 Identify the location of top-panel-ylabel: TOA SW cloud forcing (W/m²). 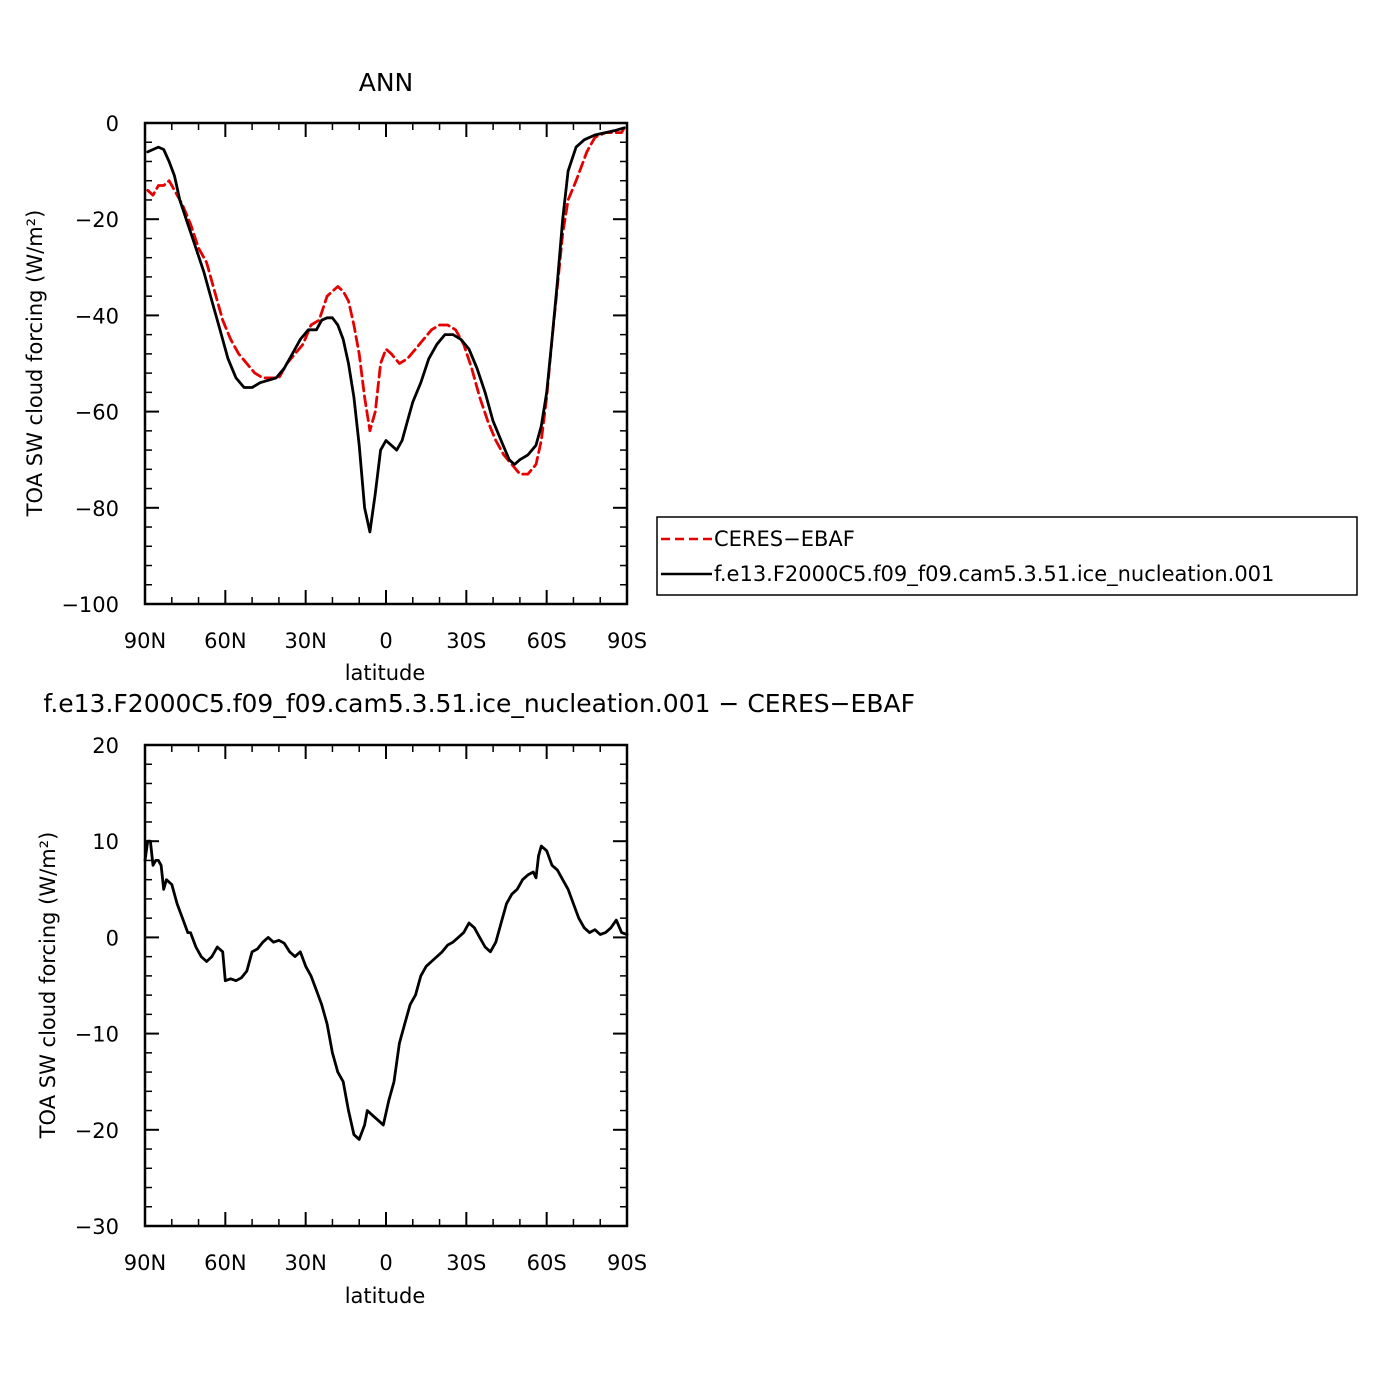
(35, 364).